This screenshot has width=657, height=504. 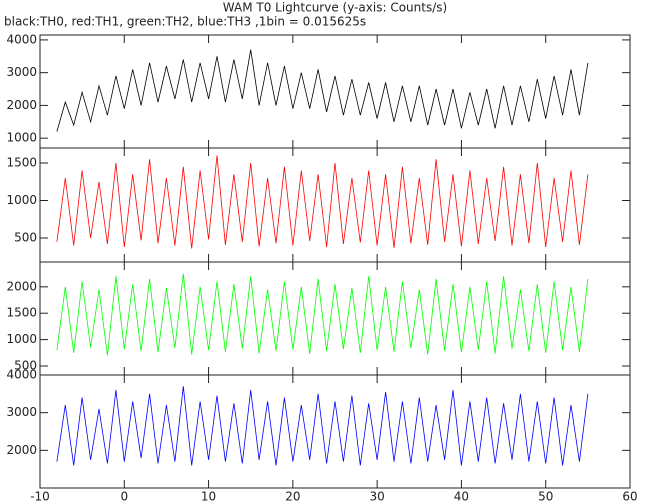 What do you see at coordinates (292, 497) in the screenshot?
I see `x-tick-label: 20` at bounding box center [292, 497].